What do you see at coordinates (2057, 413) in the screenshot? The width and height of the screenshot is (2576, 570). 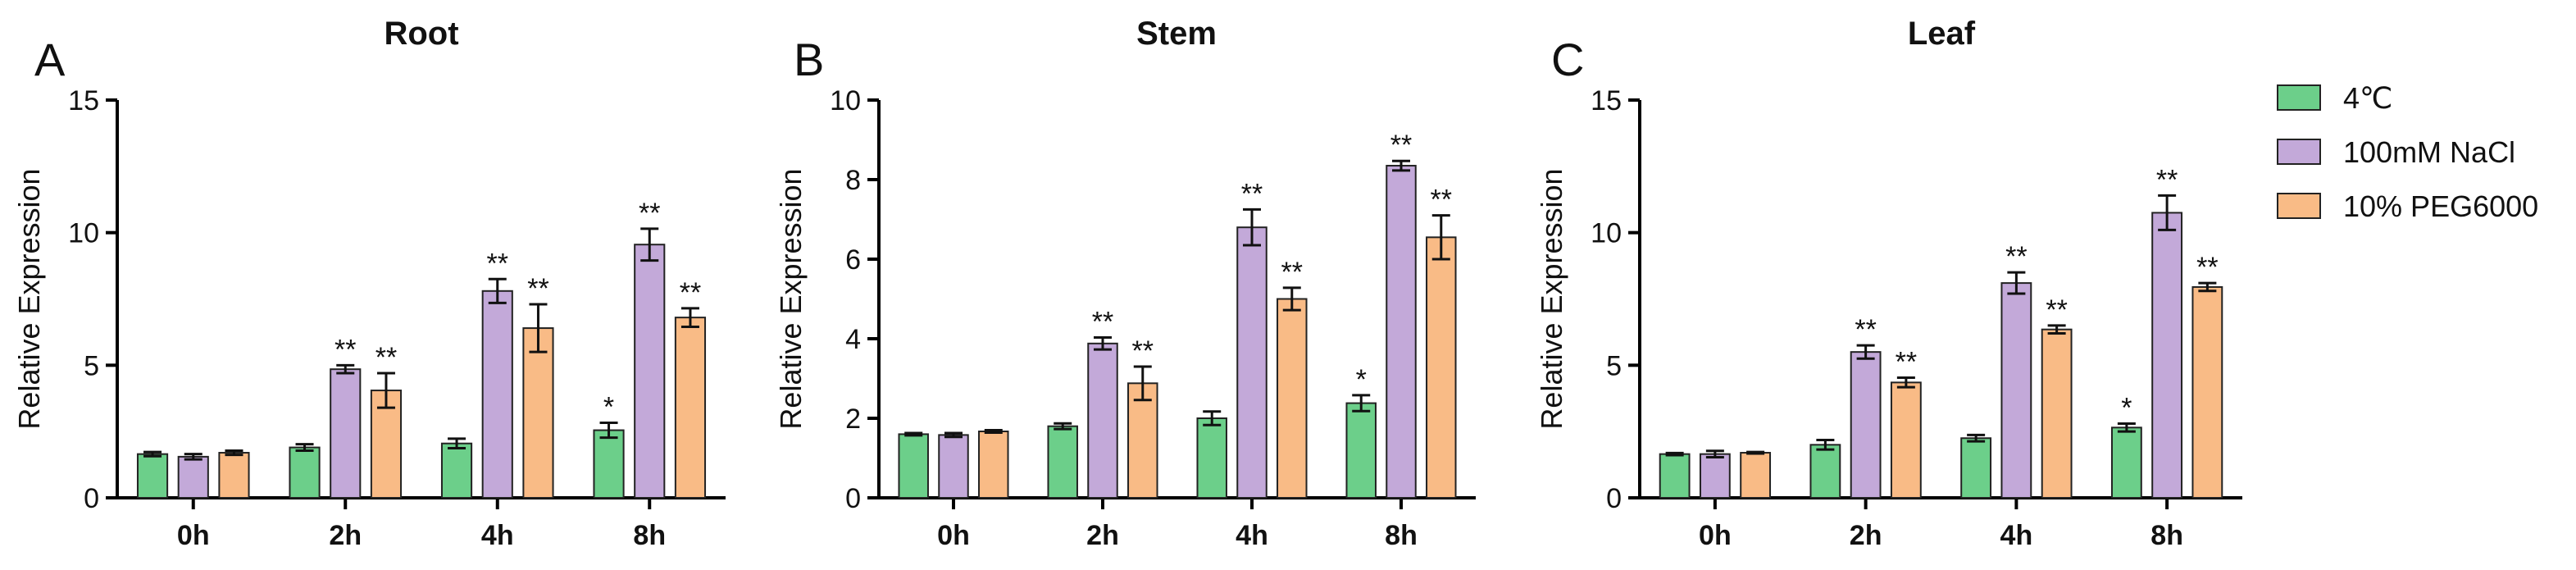 I see `bar-leaf-4h-s2` at bounding box center [2057, 413].